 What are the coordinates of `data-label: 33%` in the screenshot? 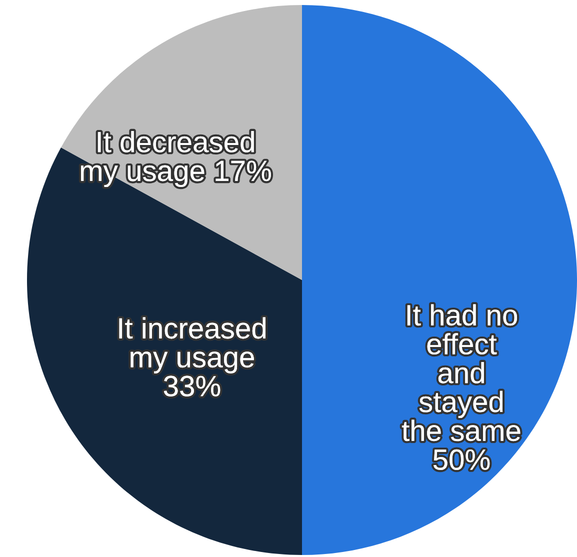 It's located at (192, 386).